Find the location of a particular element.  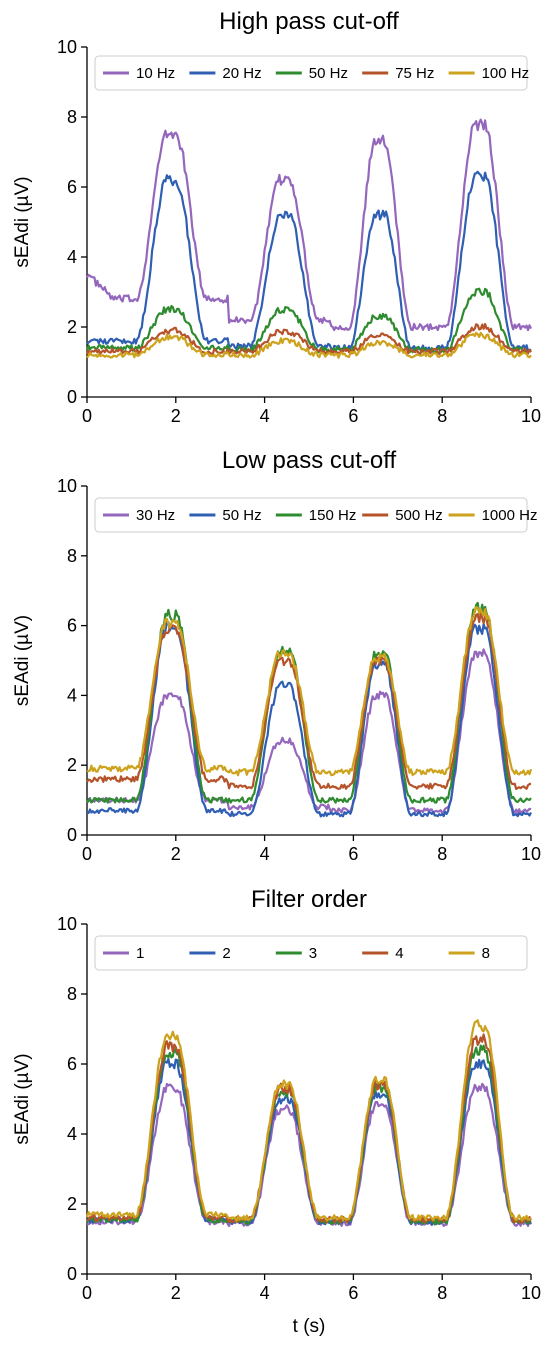

legend-label: 1 is located at coordinates (140, 953).